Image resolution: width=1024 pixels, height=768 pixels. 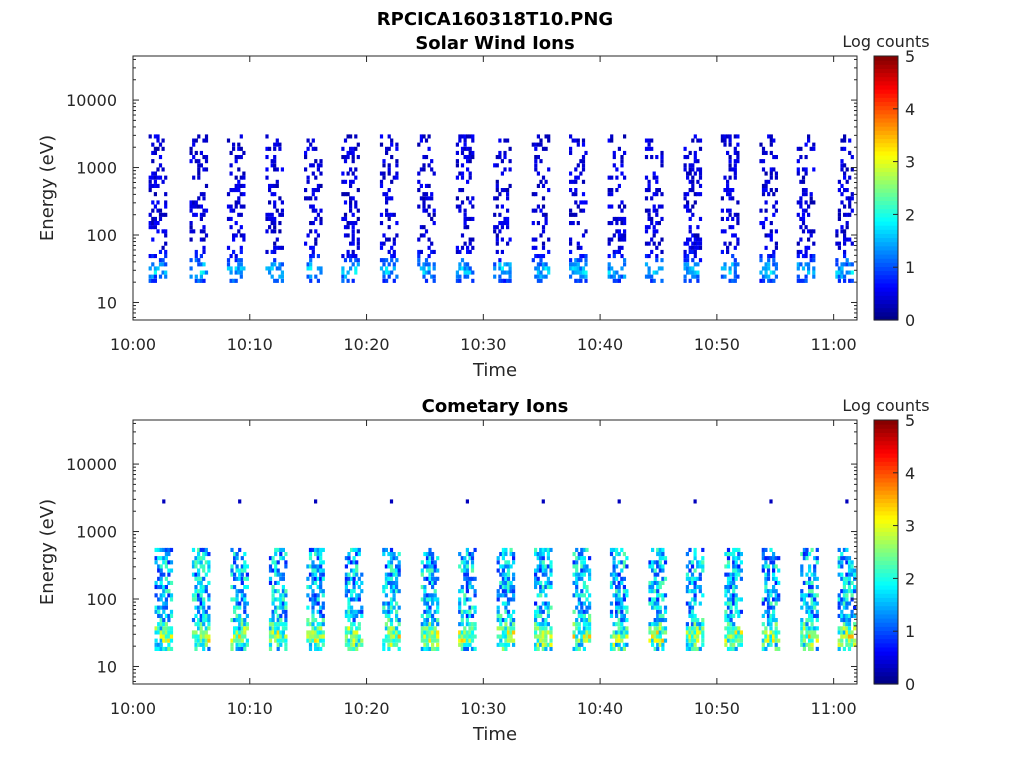 I want to click on x-tick-label: 10:20, so click(x=366, y=344).